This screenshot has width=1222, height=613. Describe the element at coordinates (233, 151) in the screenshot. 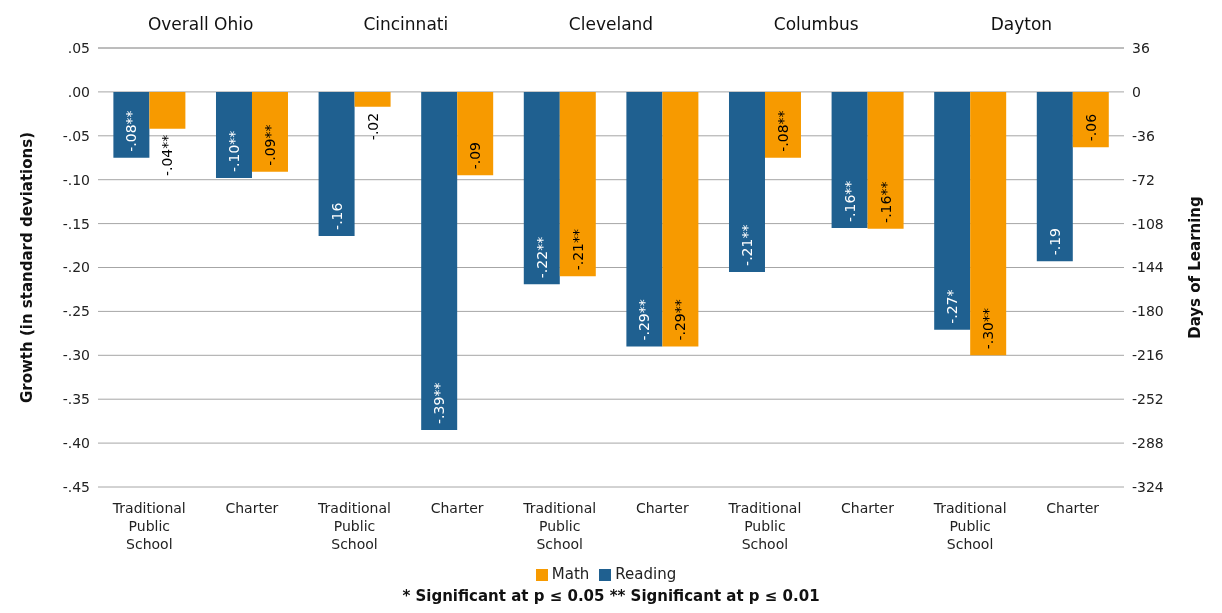

I see `data-label: -.10**` at that location.